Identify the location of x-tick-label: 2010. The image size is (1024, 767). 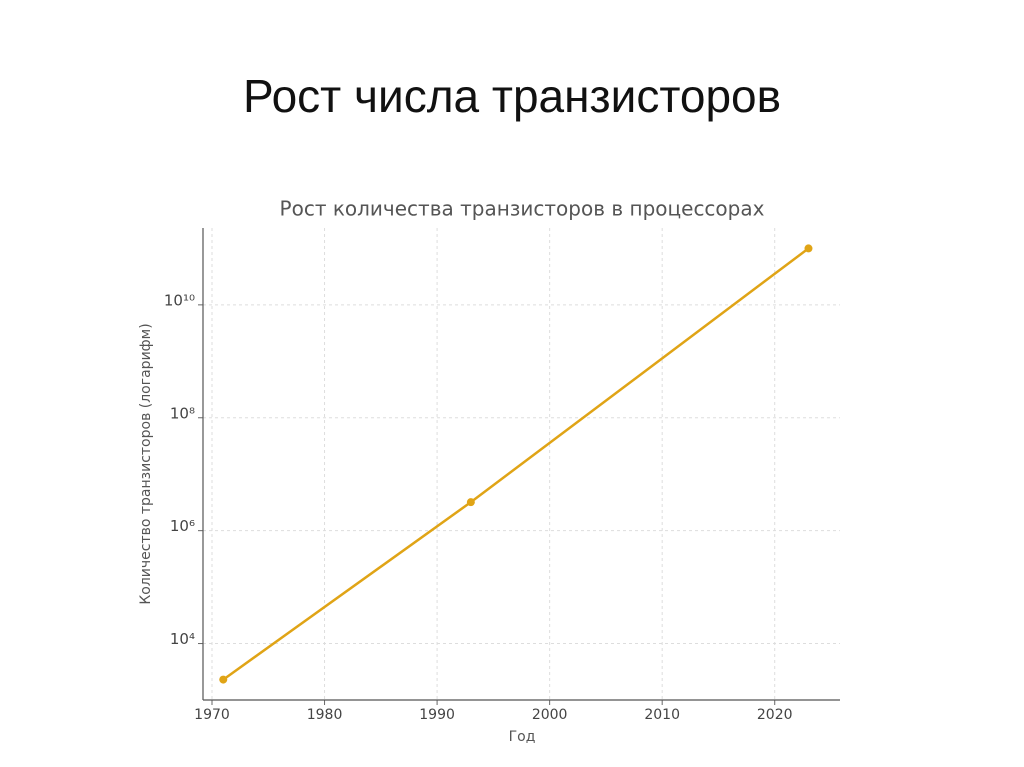
(662, 715).